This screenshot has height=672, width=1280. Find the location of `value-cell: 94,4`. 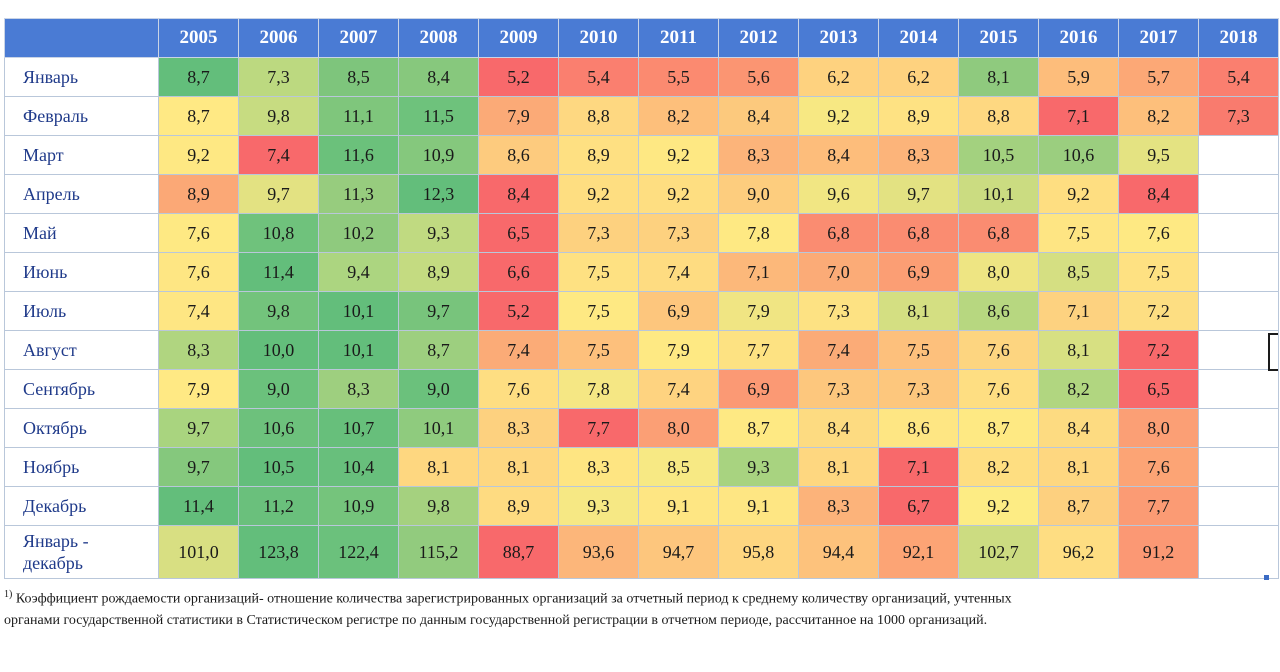

value-cell: 94,4 is located at coordinates (838, 552).